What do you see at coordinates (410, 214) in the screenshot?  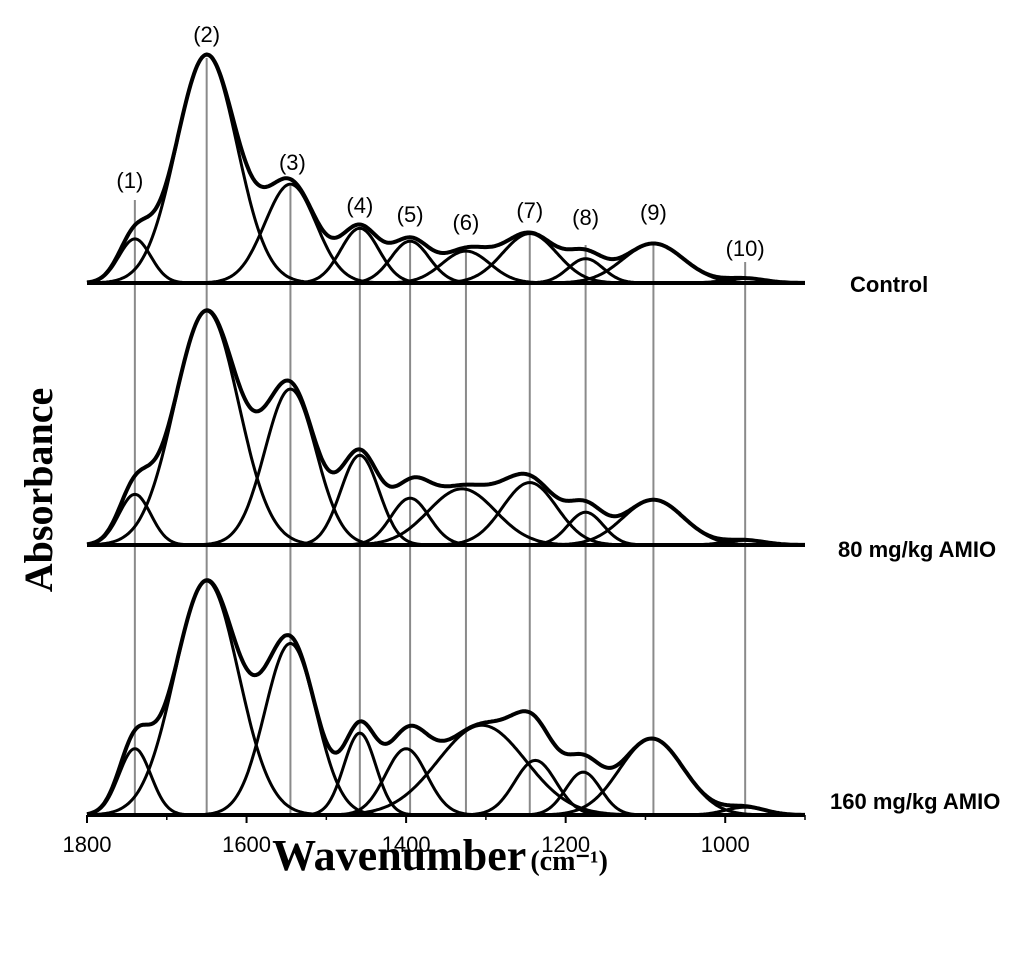 I see `band-label-5: (5)` at bounding box center [410, 214].